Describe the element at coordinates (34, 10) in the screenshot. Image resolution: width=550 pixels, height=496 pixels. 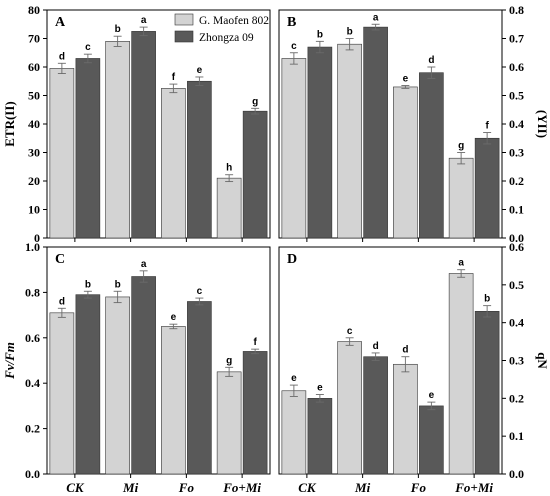
I see `y-tick-label: 80` at that location.